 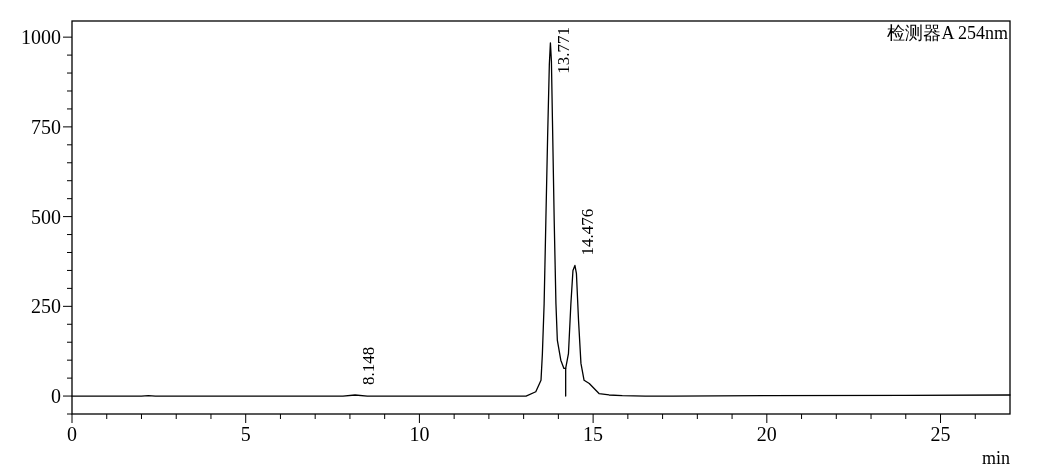 I want to click on x-tick-label: 10, so click(x=419, y=434).